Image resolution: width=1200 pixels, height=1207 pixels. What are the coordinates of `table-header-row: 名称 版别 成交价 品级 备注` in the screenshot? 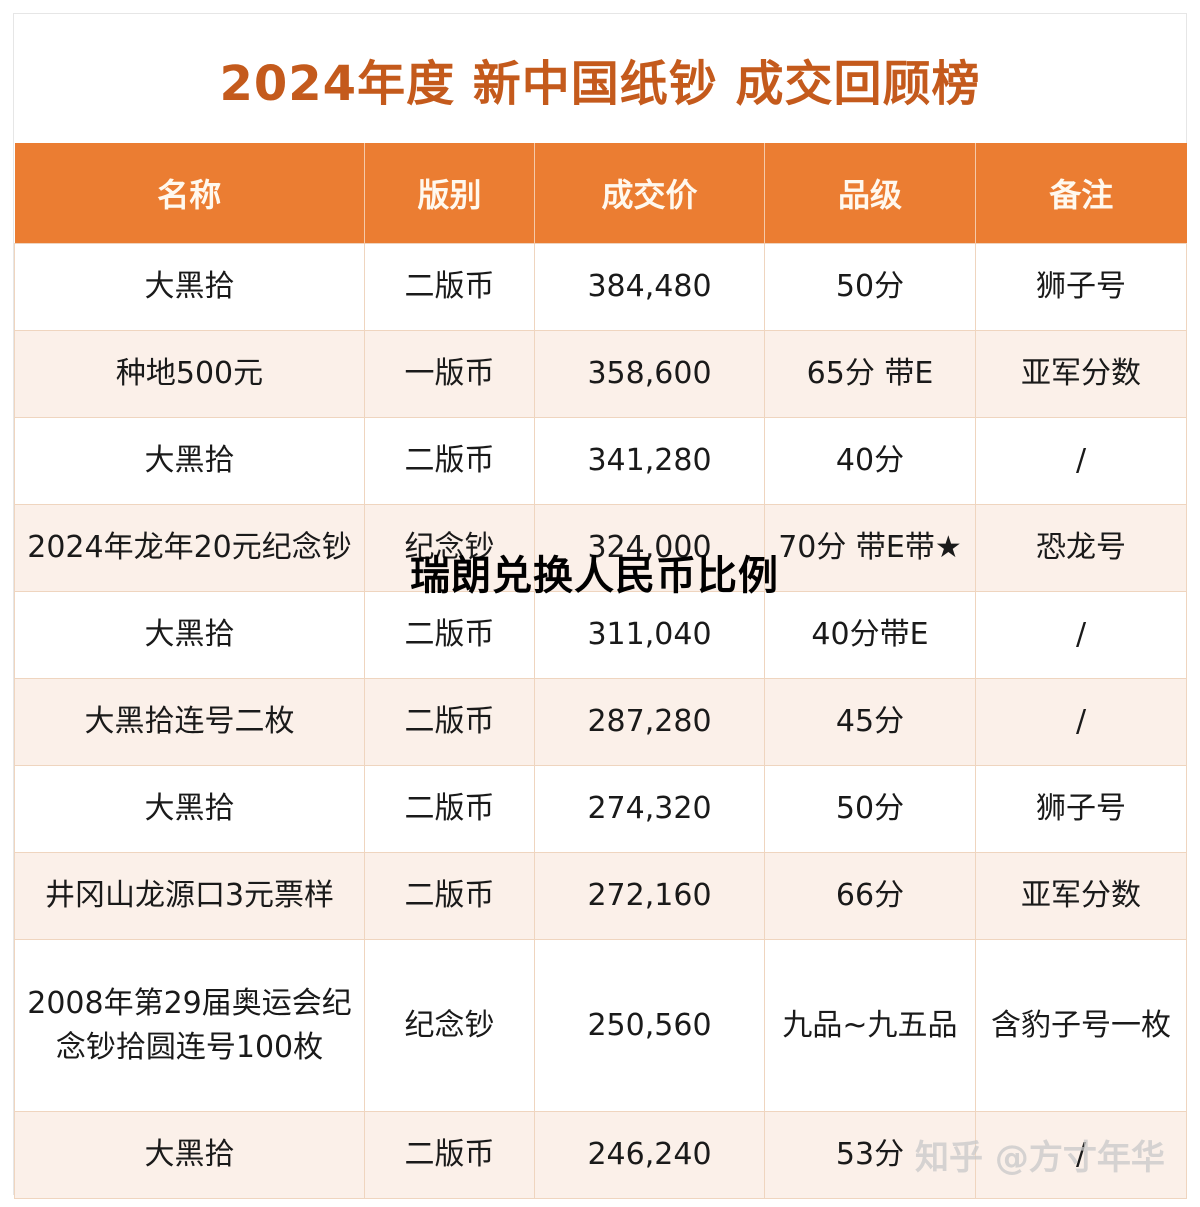 It's located at (600, 193).